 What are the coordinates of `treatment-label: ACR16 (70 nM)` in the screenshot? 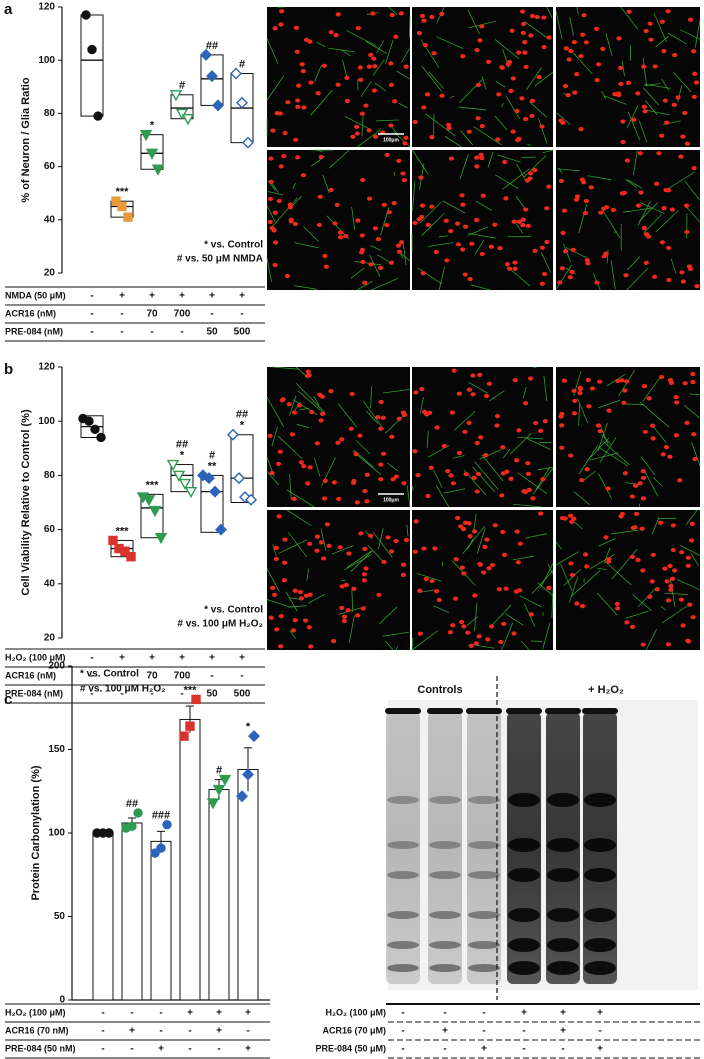 It's located at (37, 1030).